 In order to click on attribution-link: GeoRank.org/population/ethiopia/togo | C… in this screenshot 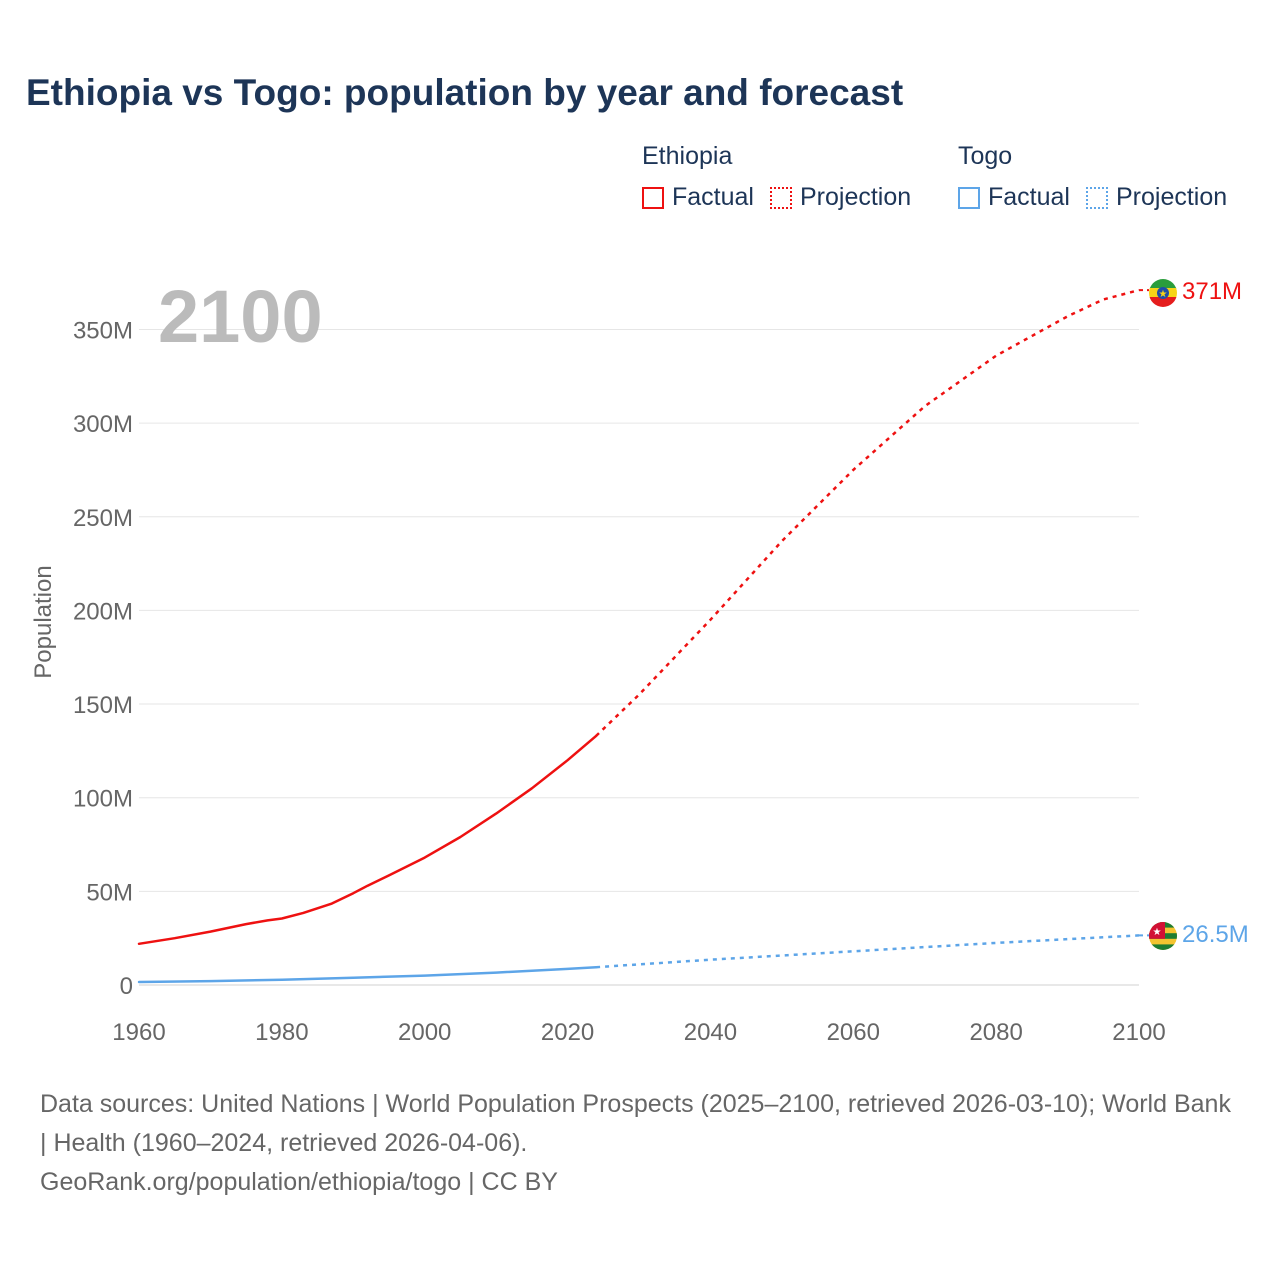, I will do `click(299, 1182)`.